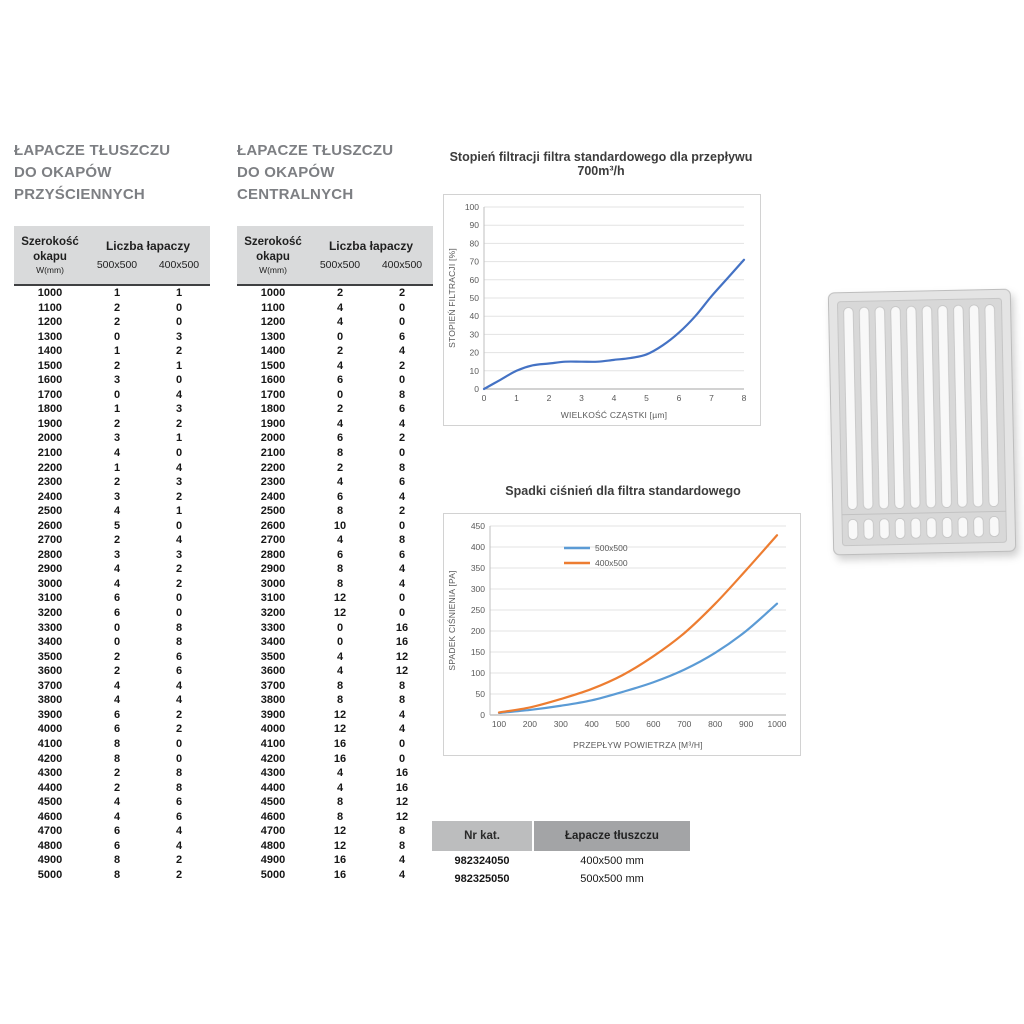  What do you see at coordinates (117, 467) in the screenshot?
I see `count-500x500: 1` at bounding box center [117, 467].